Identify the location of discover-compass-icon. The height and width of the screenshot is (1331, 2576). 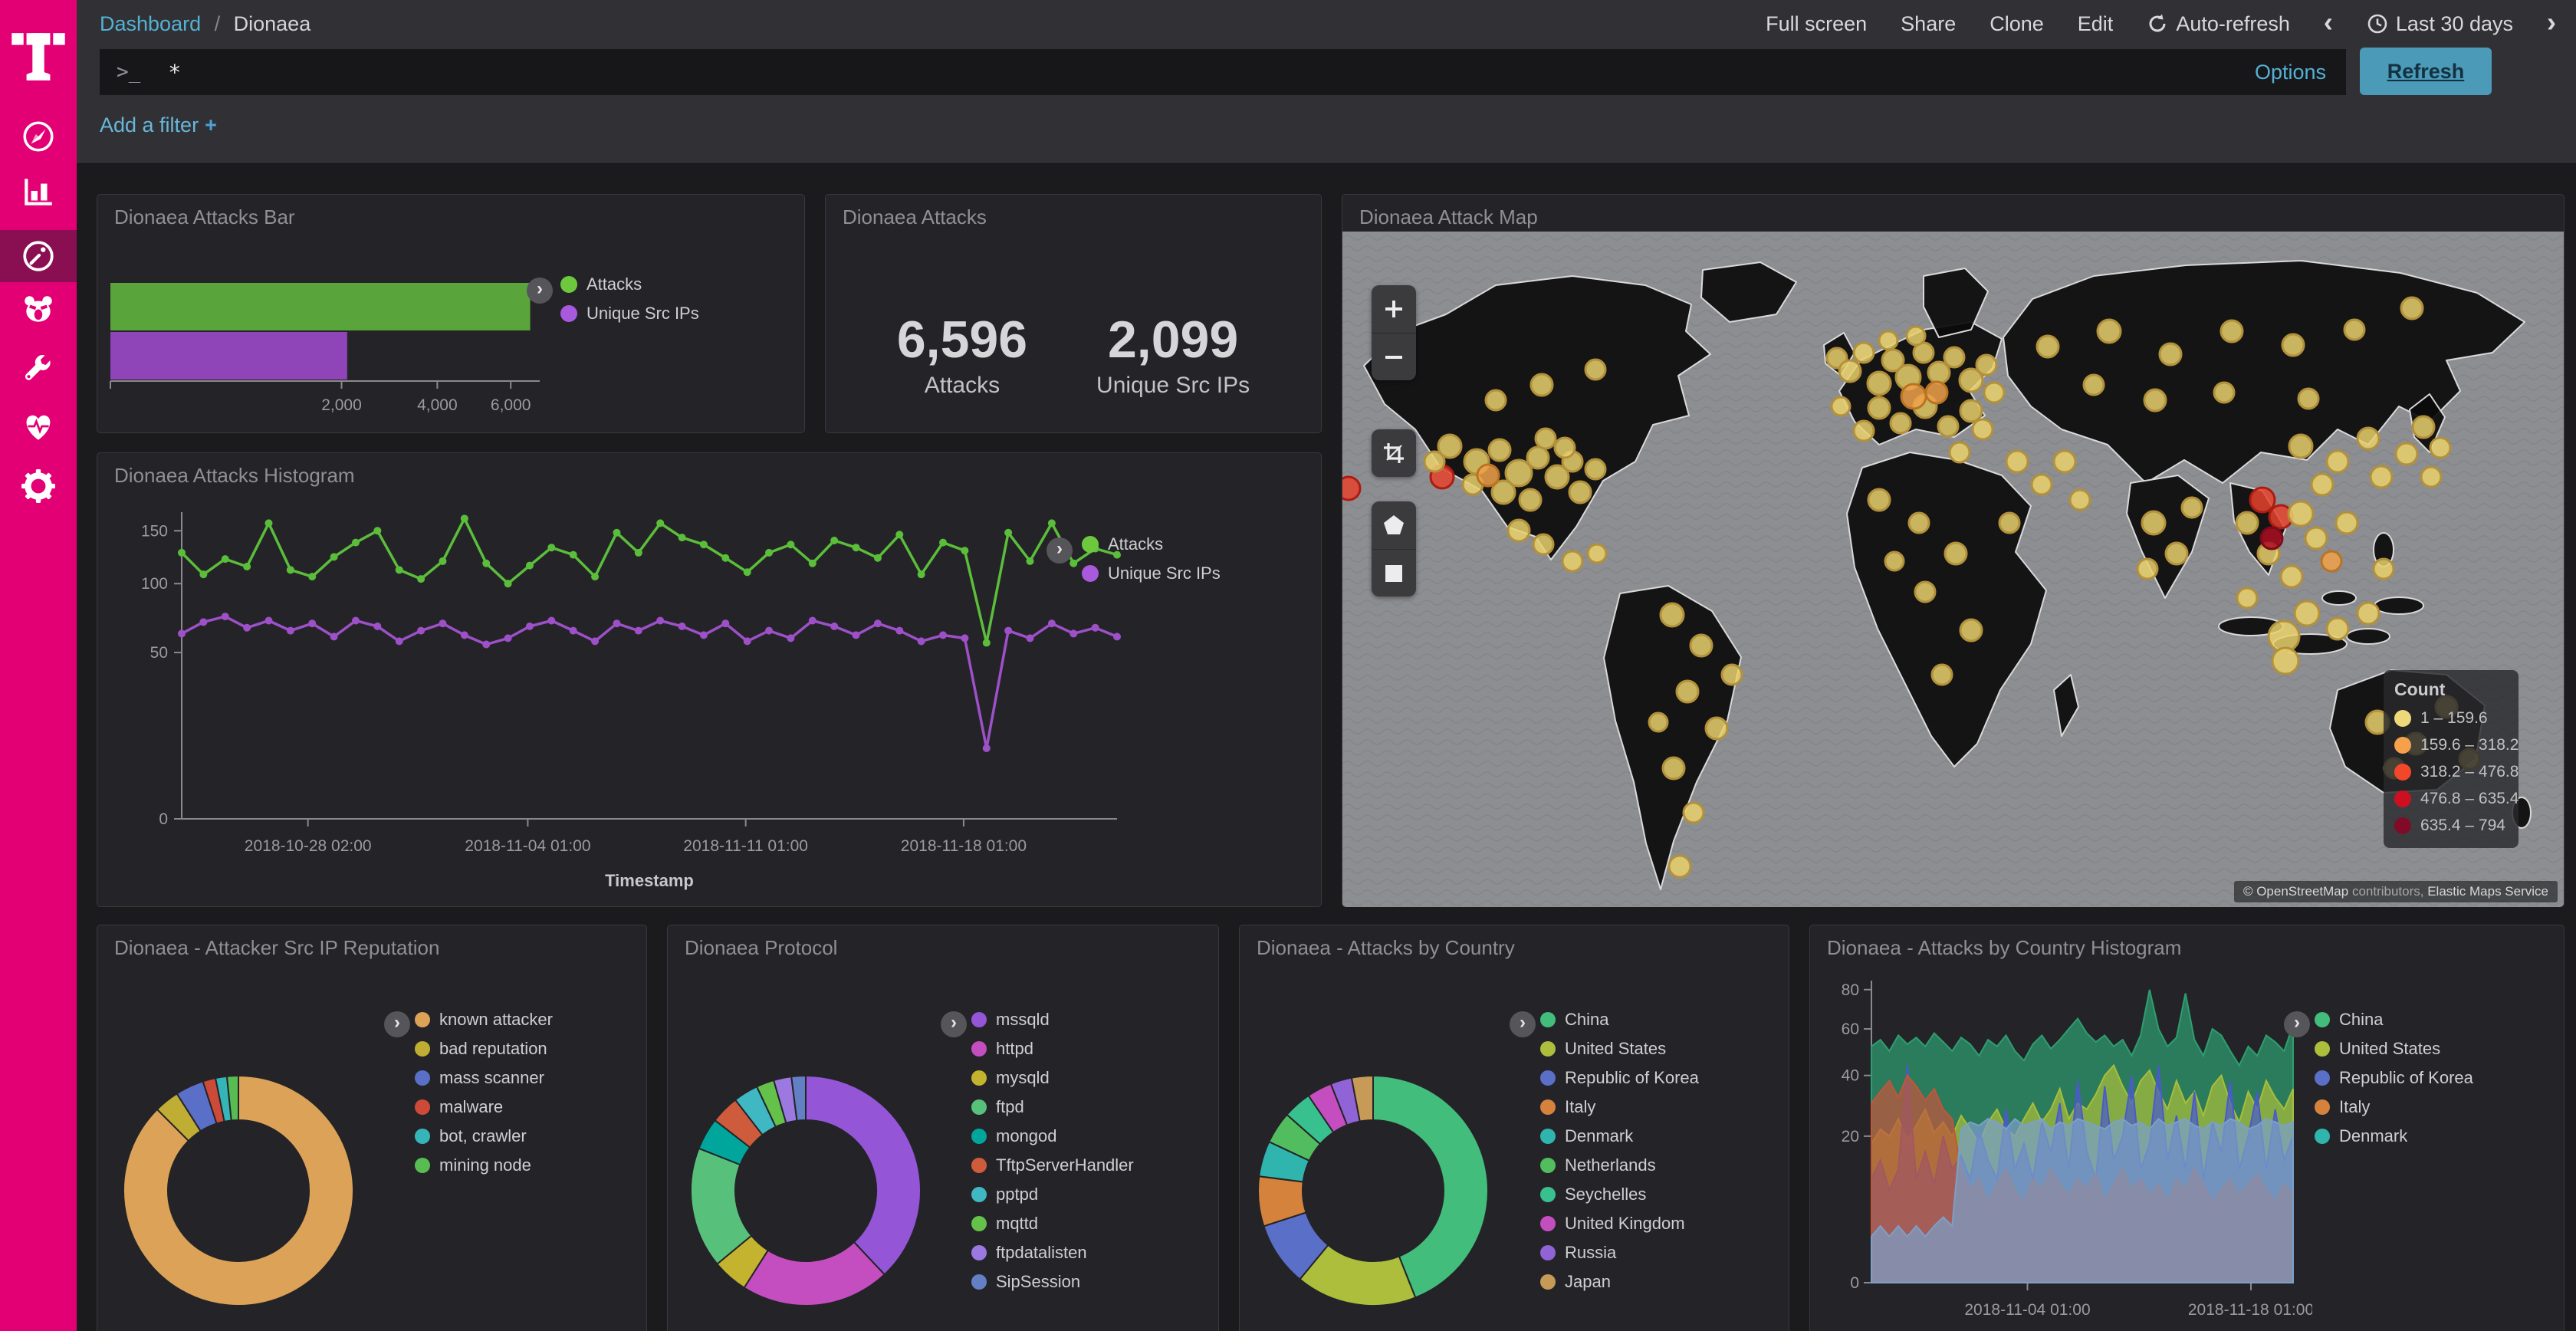
(39, 136).